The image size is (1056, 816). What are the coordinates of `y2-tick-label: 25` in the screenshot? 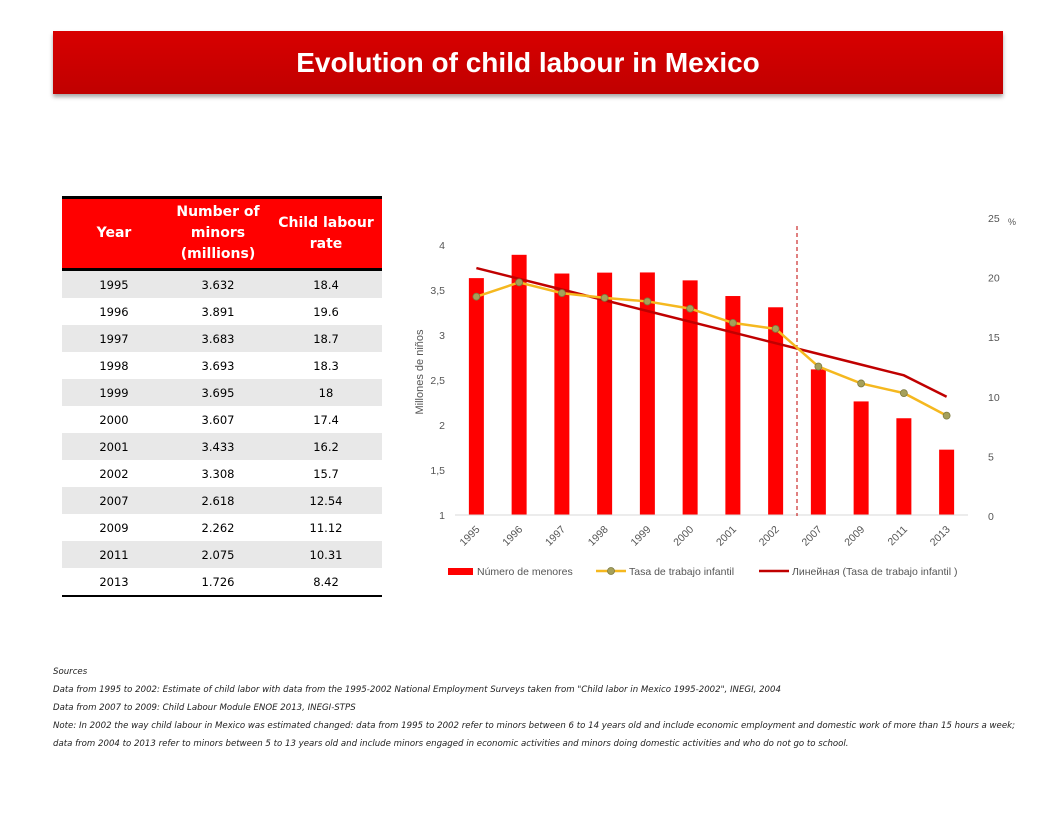 It's located at (994, 219).